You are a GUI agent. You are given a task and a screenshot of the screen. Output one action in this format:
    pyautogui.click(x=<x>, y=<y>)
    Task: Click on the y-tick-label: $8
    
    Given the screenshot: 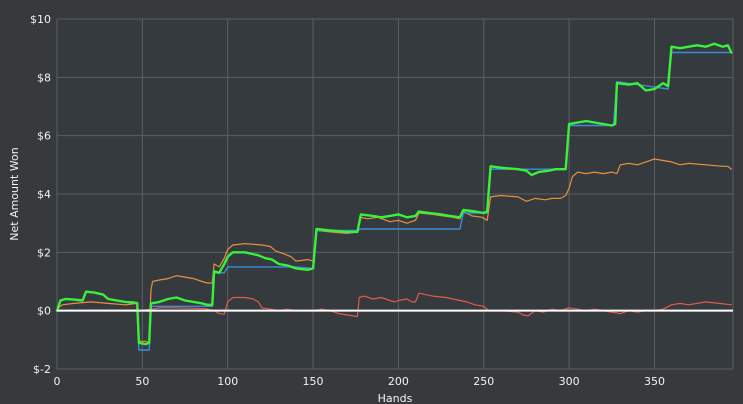 What is the action you would take?
    pyautogui.click(x=44, y=77)
    